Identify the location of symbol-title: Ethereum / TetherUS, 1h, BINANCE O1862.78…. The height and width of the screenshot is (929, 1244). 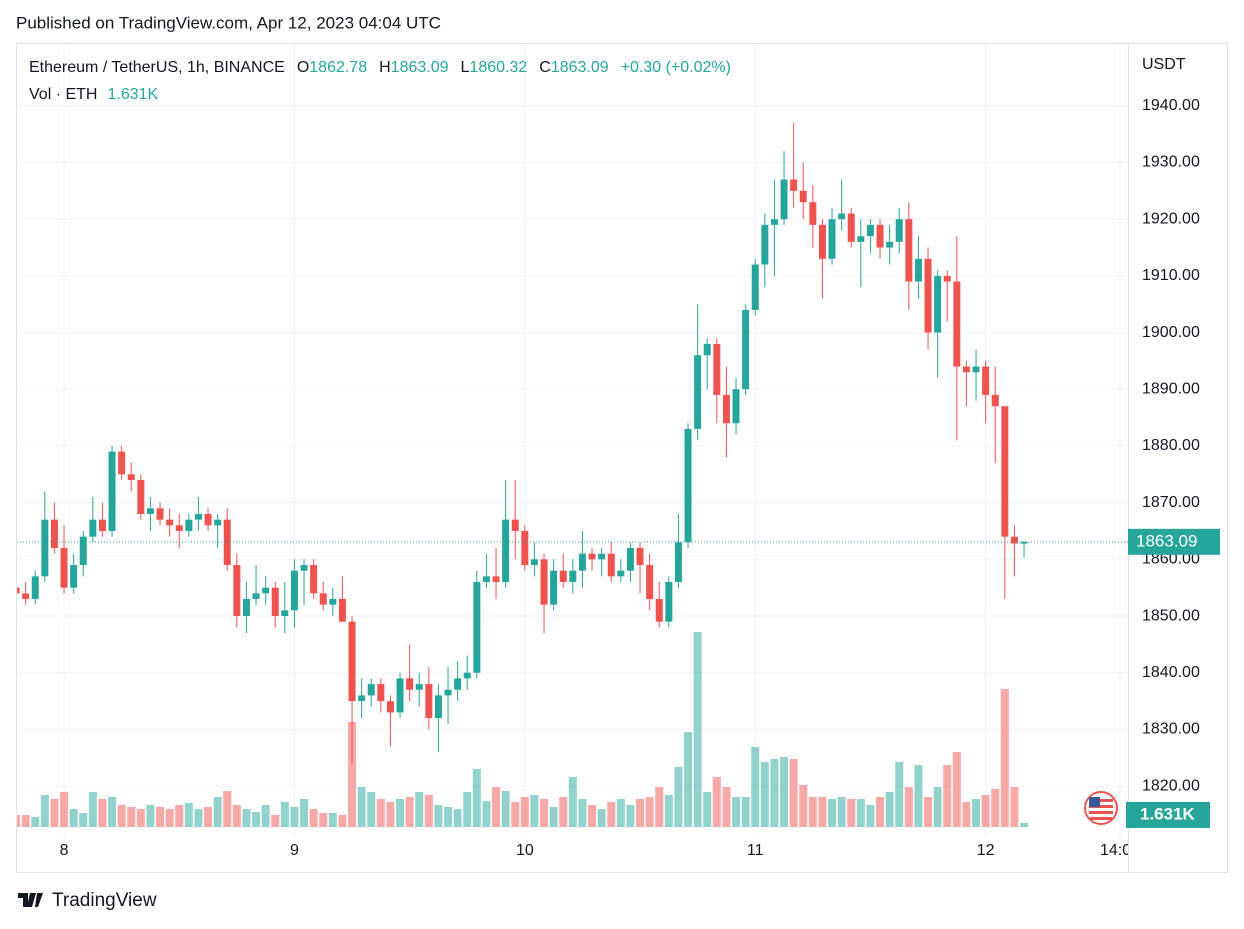
(380, 67).